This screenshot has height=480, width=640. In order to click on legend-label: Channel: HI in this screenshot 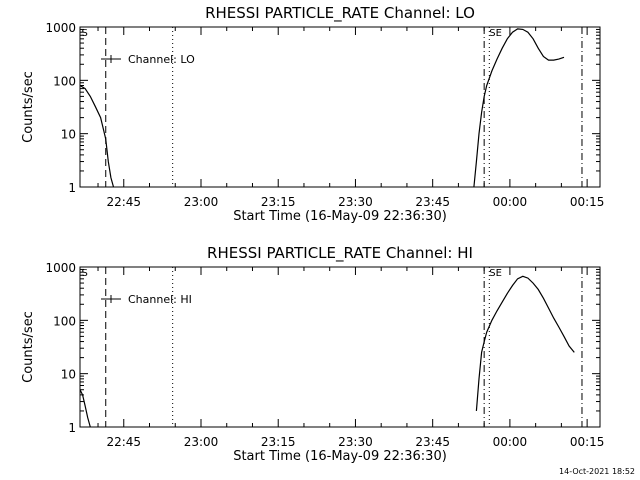, I will do `click(160, 299)`.